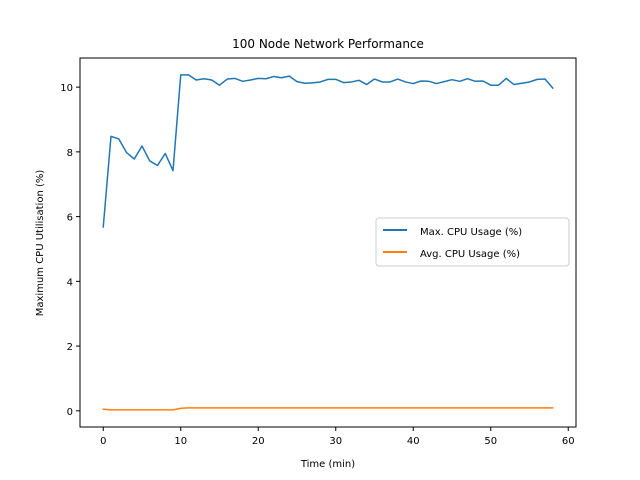 The width and height of the screenshot is (640, 480). What do you see at coordinates (70, 347) in the screenshot?
I see `y-tick-label: 2` at bounding box center [70, 347].